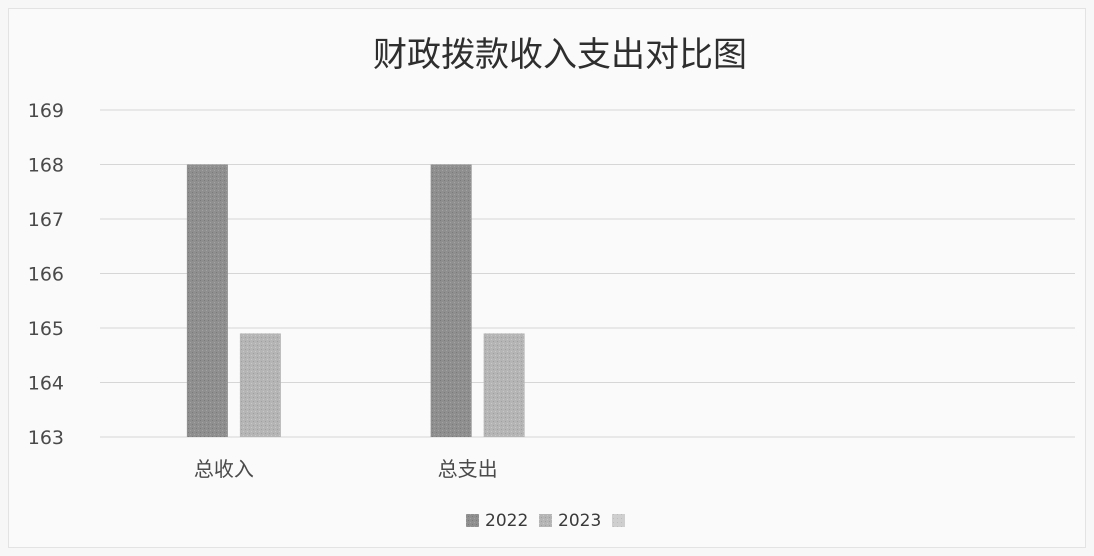  Describe the element at coordinates (224, 469) in the screenshot. I see `x-category-label: 总收入` at that location.